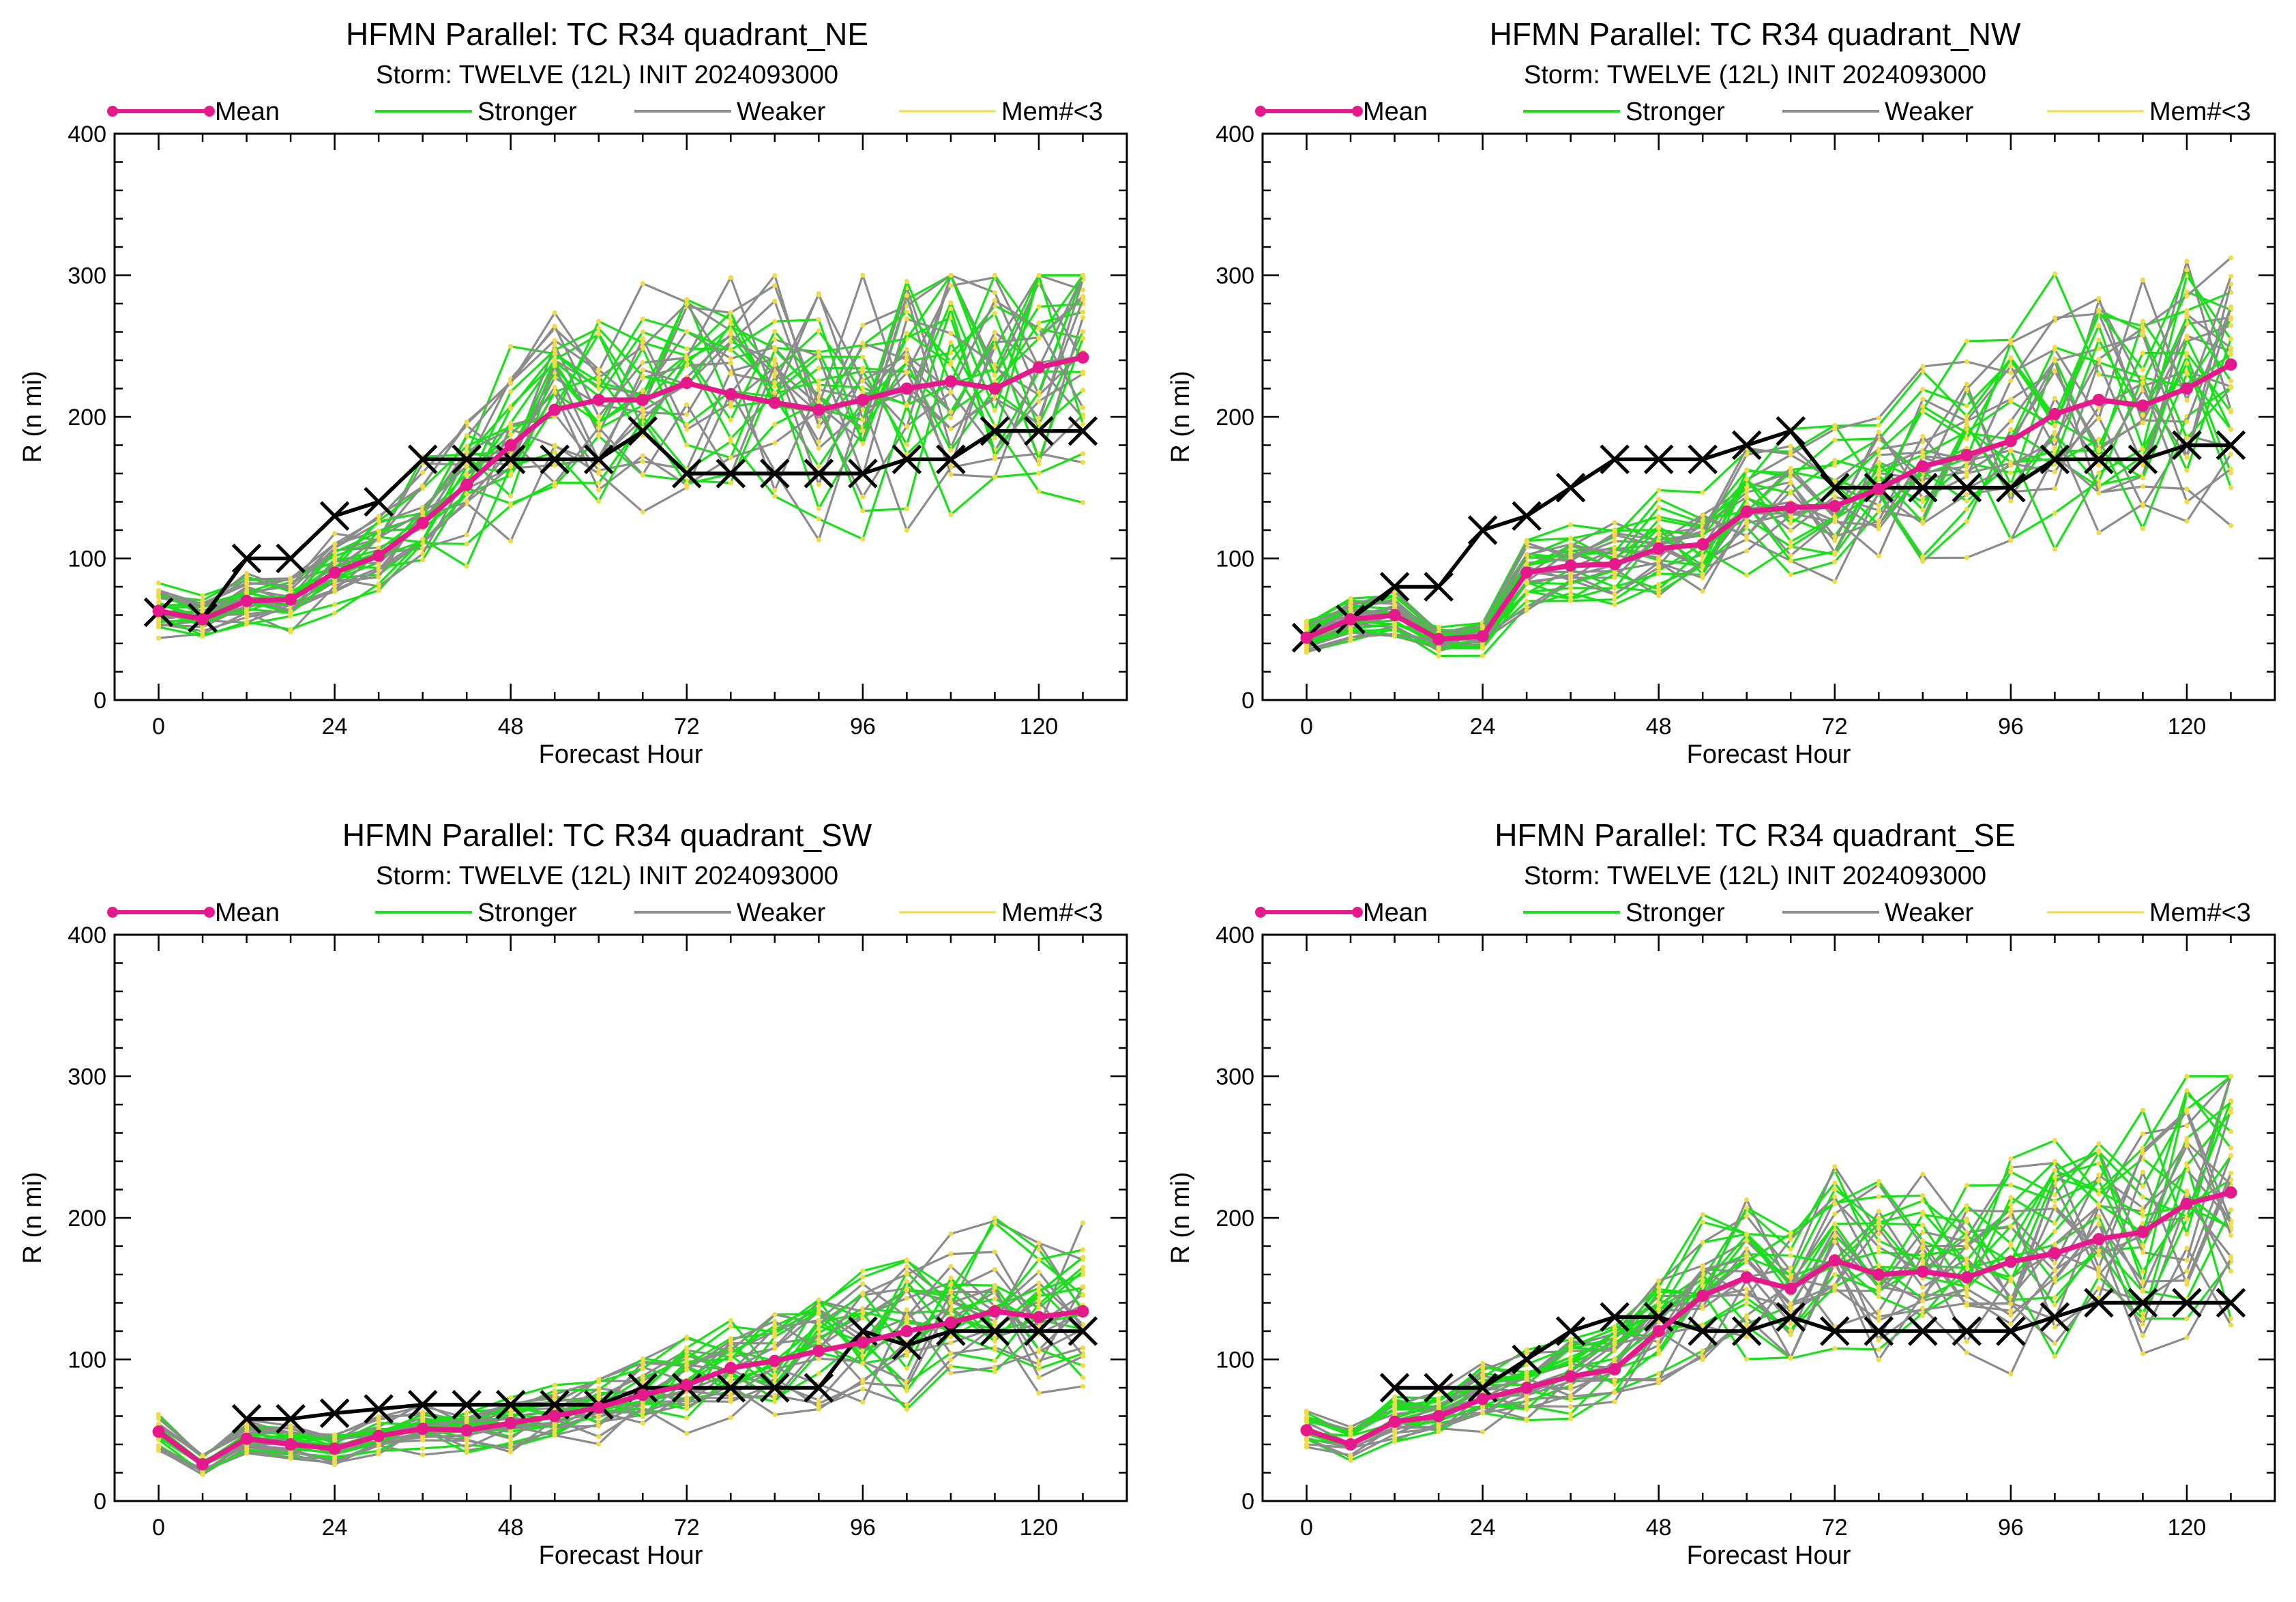 The width and height of the screenshot is (2296, 1602). I want to click on panel-title: HFMN Parallel: TC R34 quadrant_NW, so click(1755, 34).